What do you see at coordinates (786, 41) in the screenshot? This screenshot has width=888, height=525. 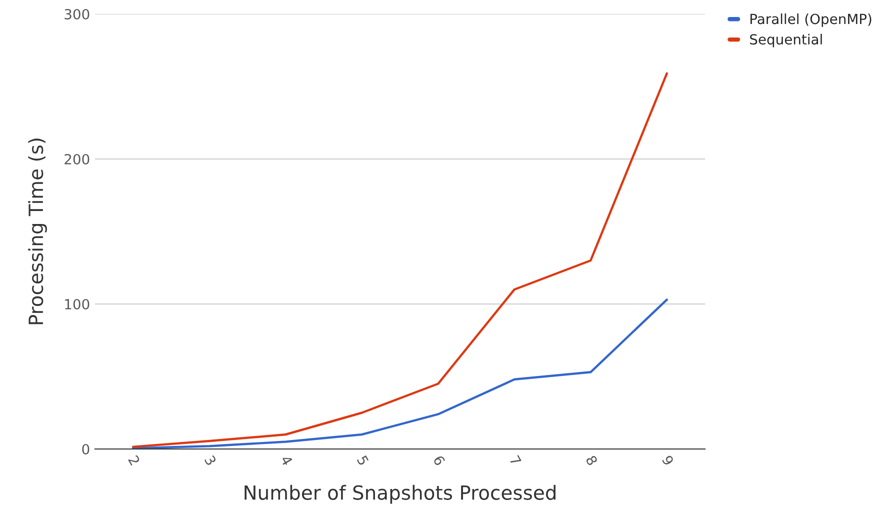 I see `legend-label: Sequential` at bounding box center [786, 41].